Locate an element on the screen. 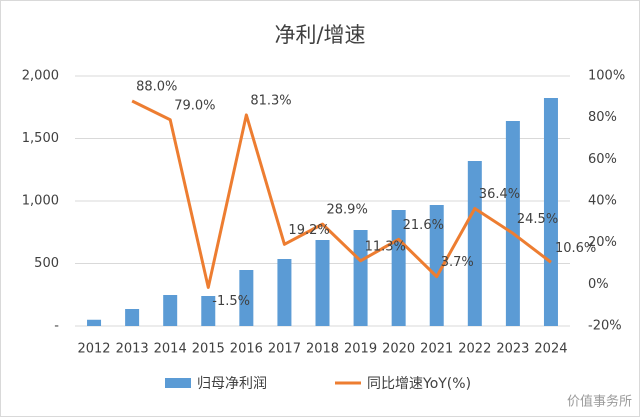 The height and width of the screenshot is (417, 640). x-tick-label: 2022 is located at coordinates (474, 349).